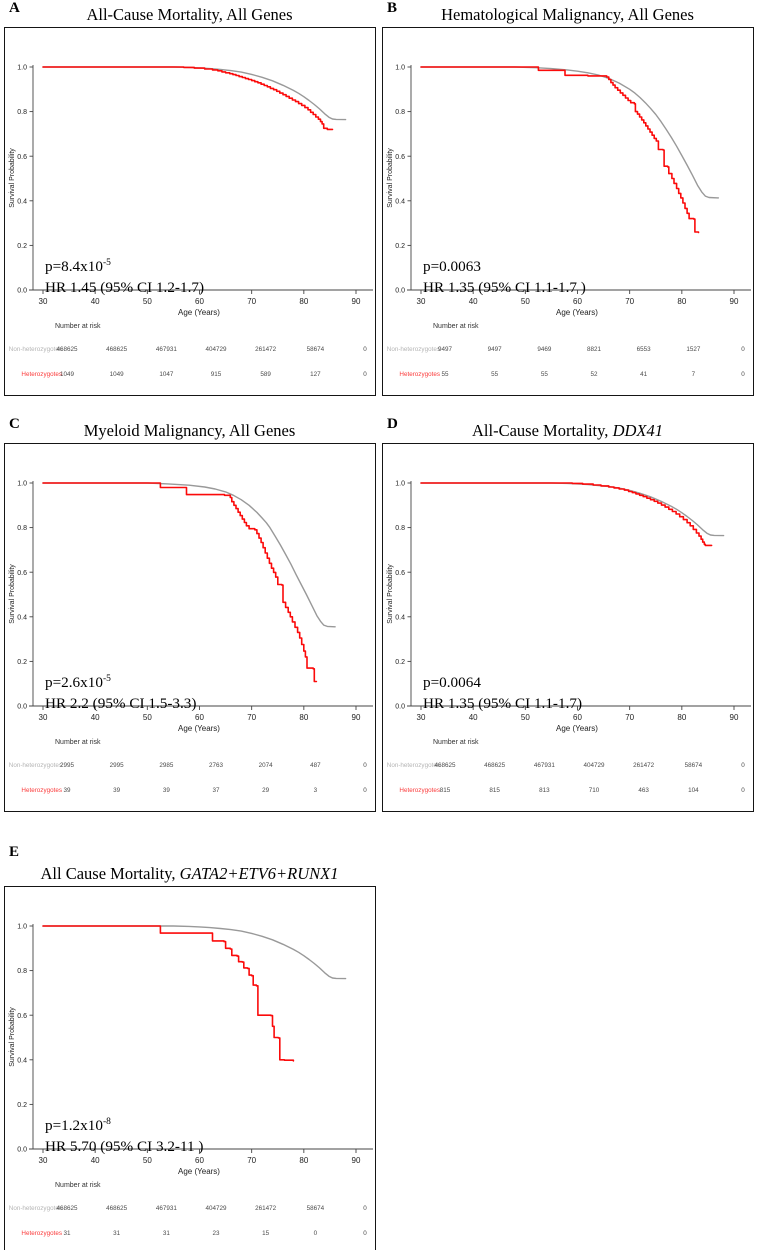 The height and width of the screenshot is (1250, 757). Describe the element at coordinates (567, 15) in the screenshot. I see `panel-title: Hematological Malignancy, All Genes` at that location.